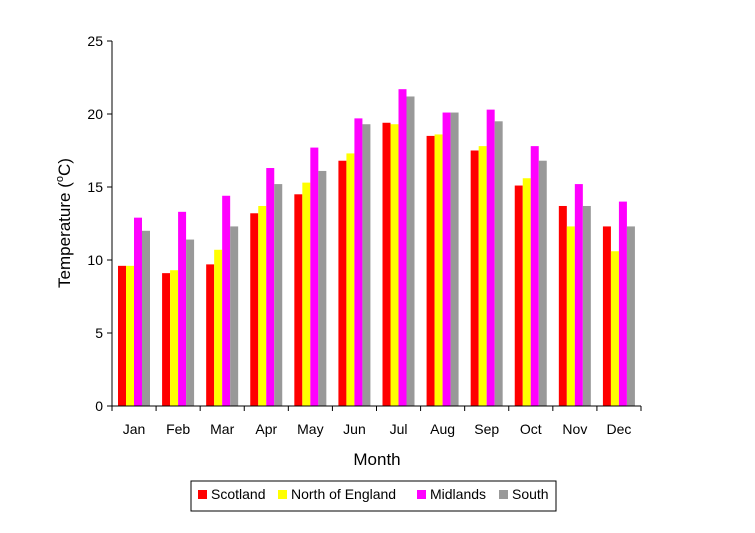 This screenshot has width=755, height=533. Describe the element at coordinates (619, 429) in the screenshot. I see `x-tick-label-dec: Dec` at that location.